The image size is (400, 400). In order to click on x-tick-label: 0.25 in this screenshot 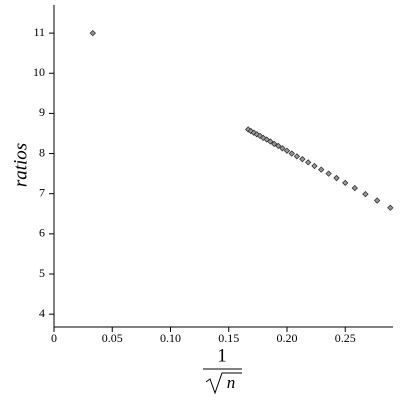, I will do `click(345, 338)`.